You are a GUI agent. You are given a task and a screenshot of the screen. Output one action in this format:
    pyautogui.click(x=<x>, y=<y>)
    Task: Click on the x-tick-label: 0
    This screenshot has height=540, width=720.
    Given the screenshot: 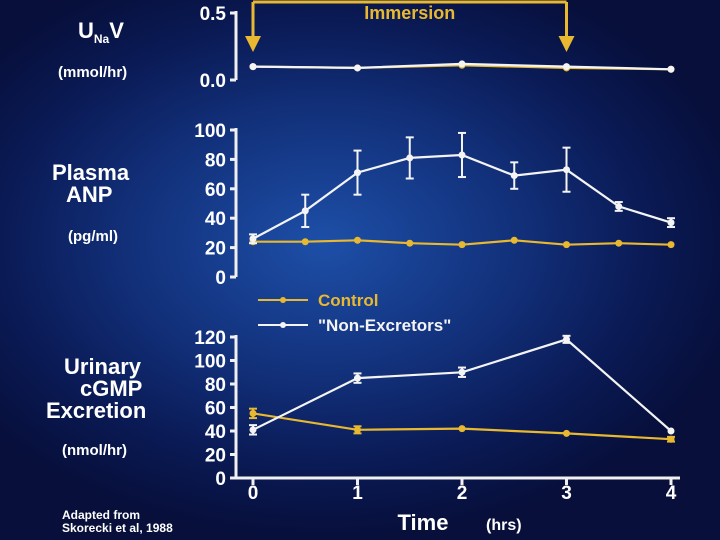 What is the action you would take?
    pyautogui.click(x=253, y=493)
    